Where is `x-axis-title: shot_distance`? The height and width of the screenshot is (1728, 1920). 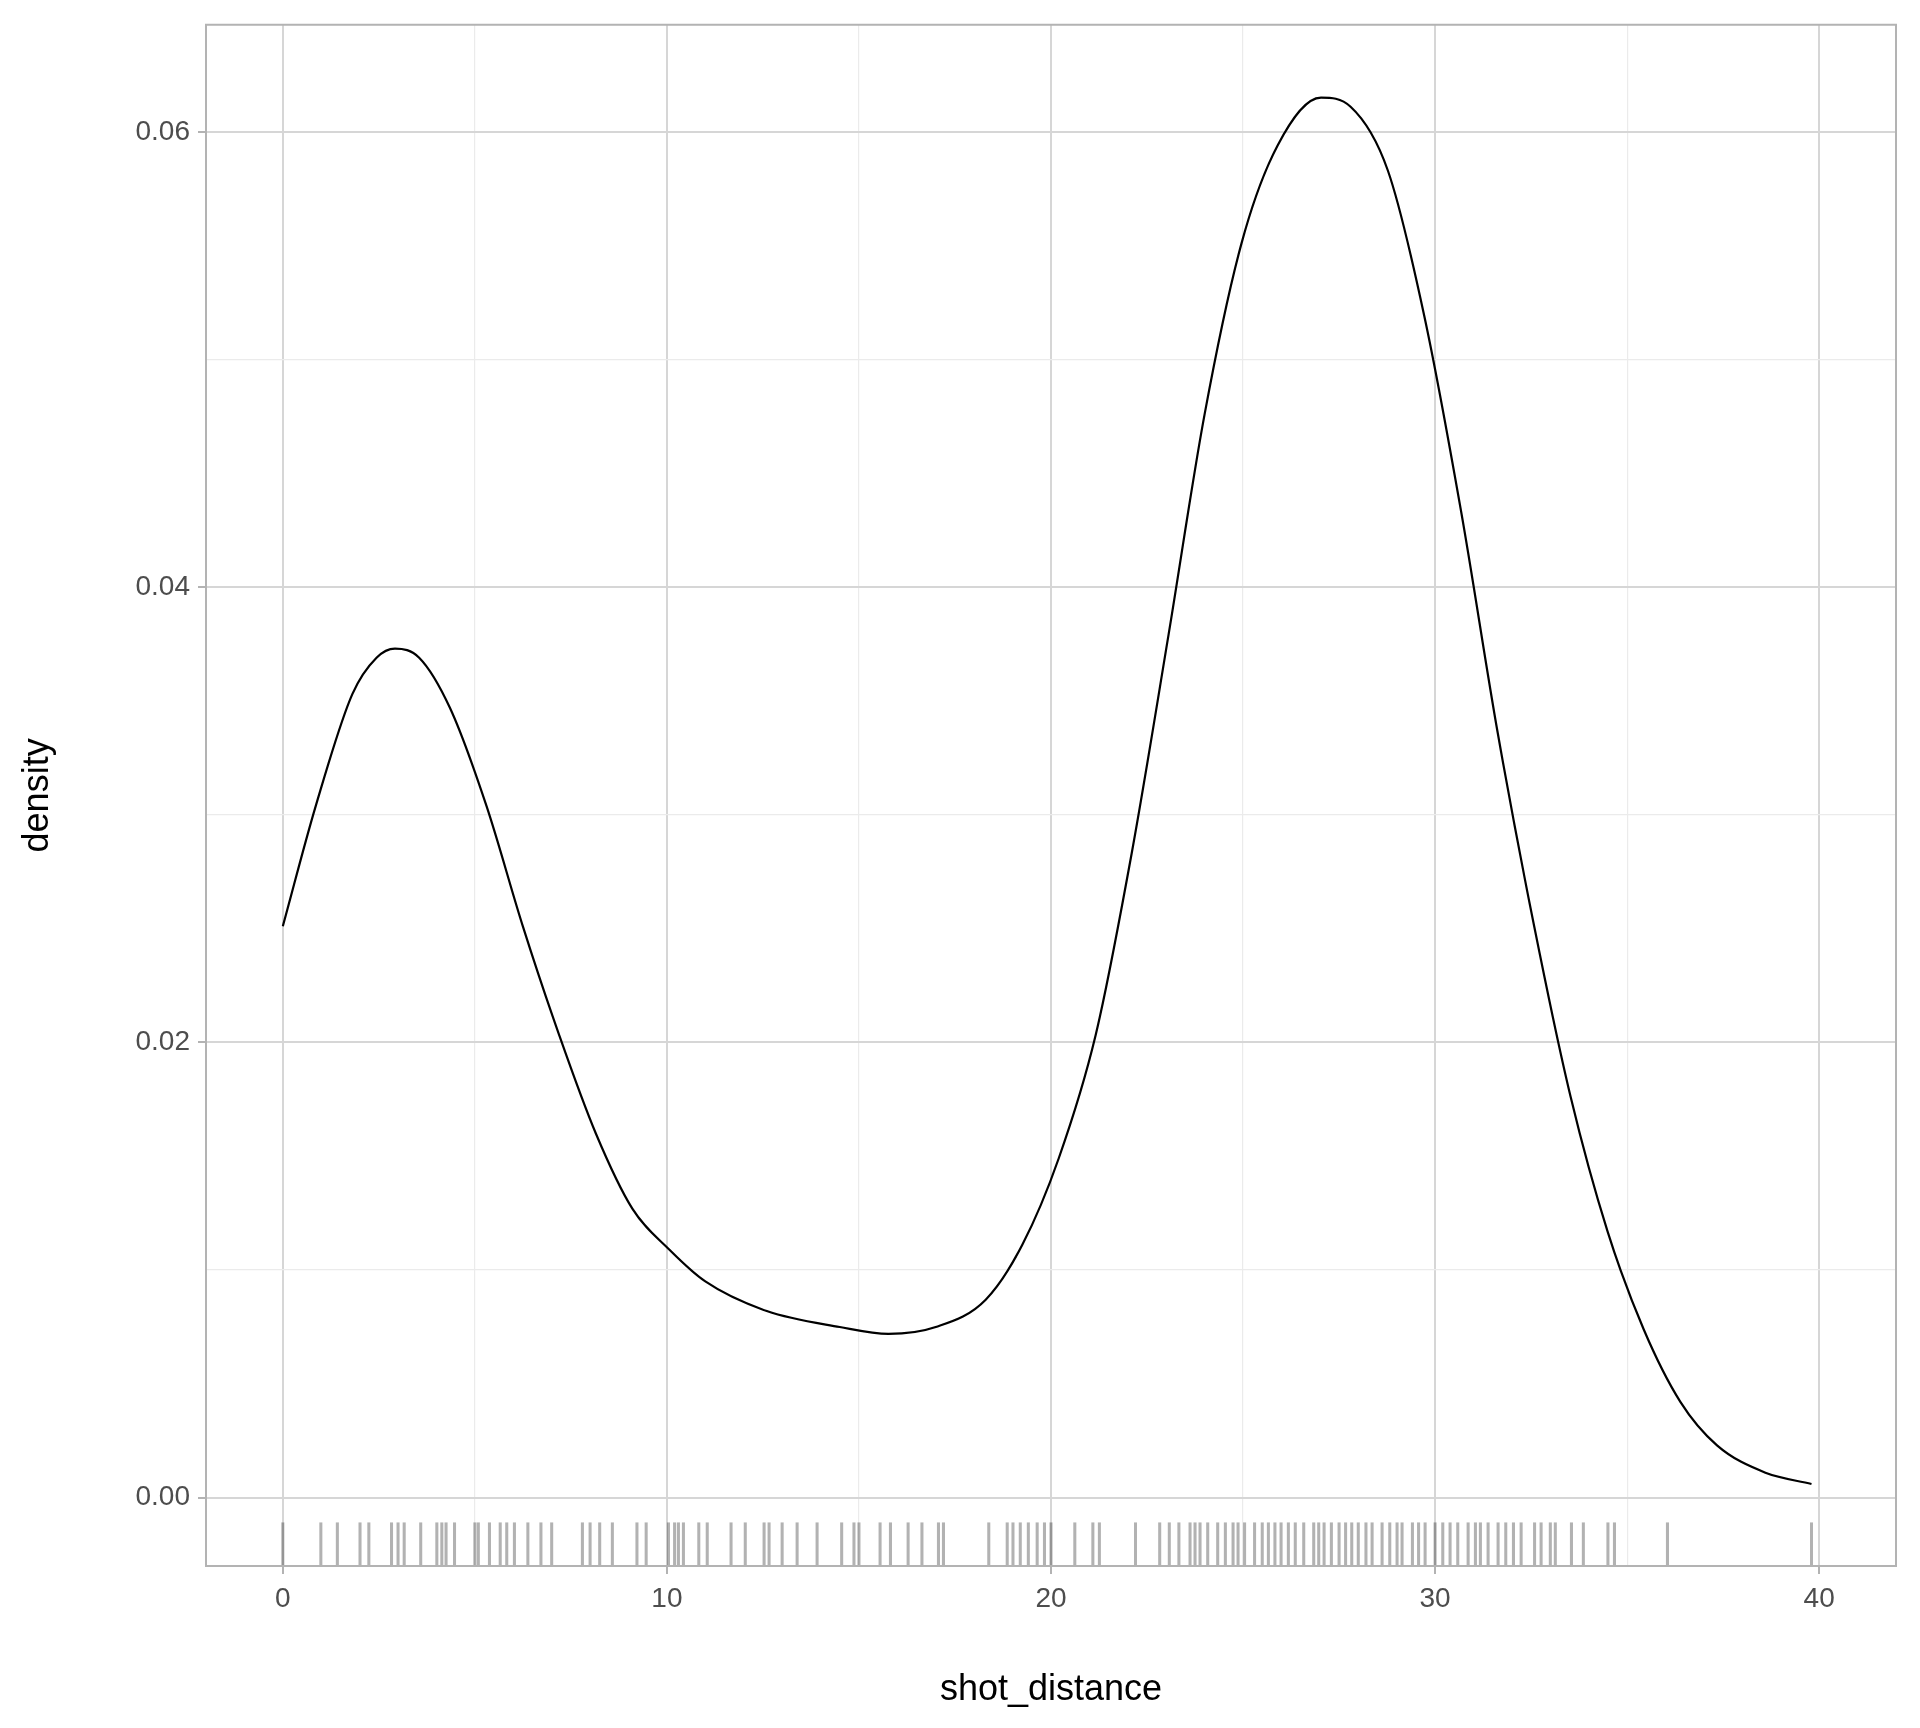
x-axis-title: shot_distance is located at coordinates (1051, 1688).